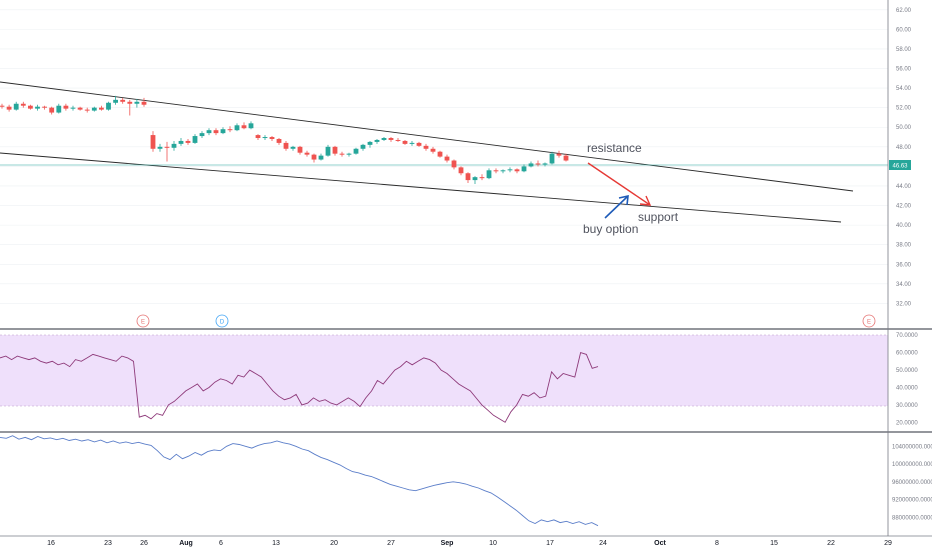 This screenshot has height=550, width=932. Describe the element at coordinates (888, 543) in the screenshot. I see `time-tick-label: 29` at that location.